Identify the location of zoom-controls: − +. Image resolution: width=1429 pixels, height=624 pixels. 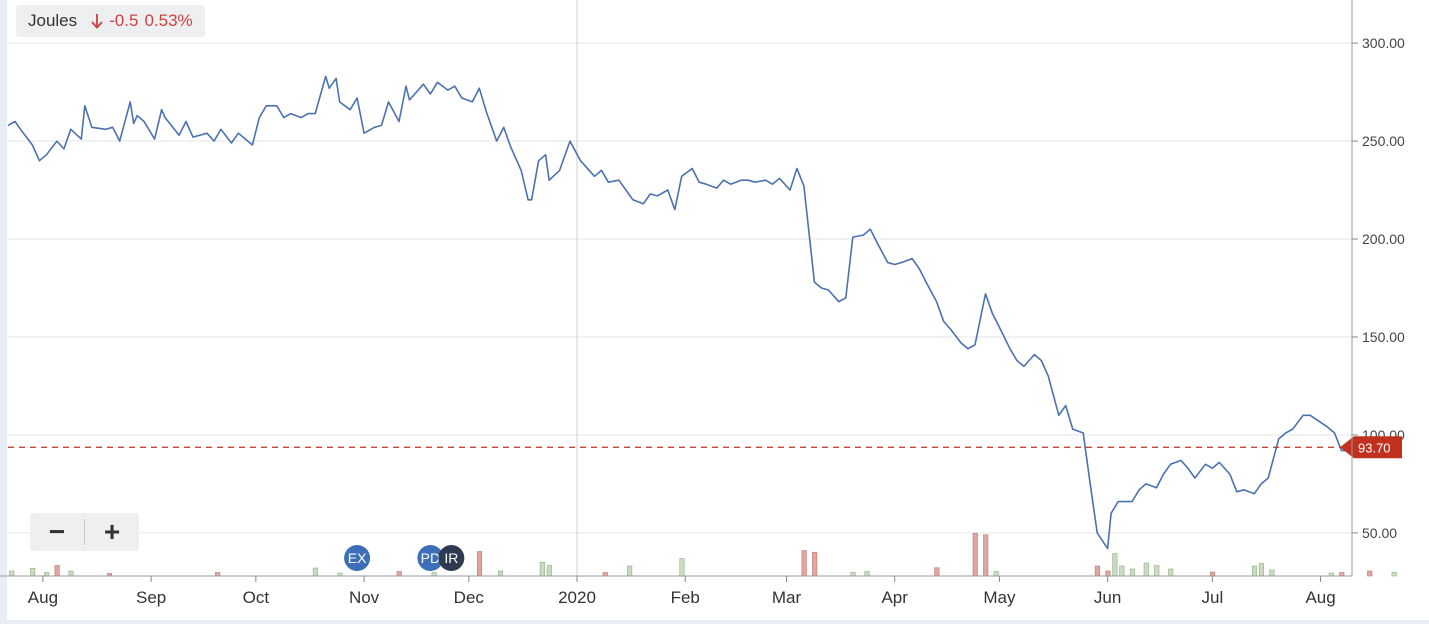
(84, 532).